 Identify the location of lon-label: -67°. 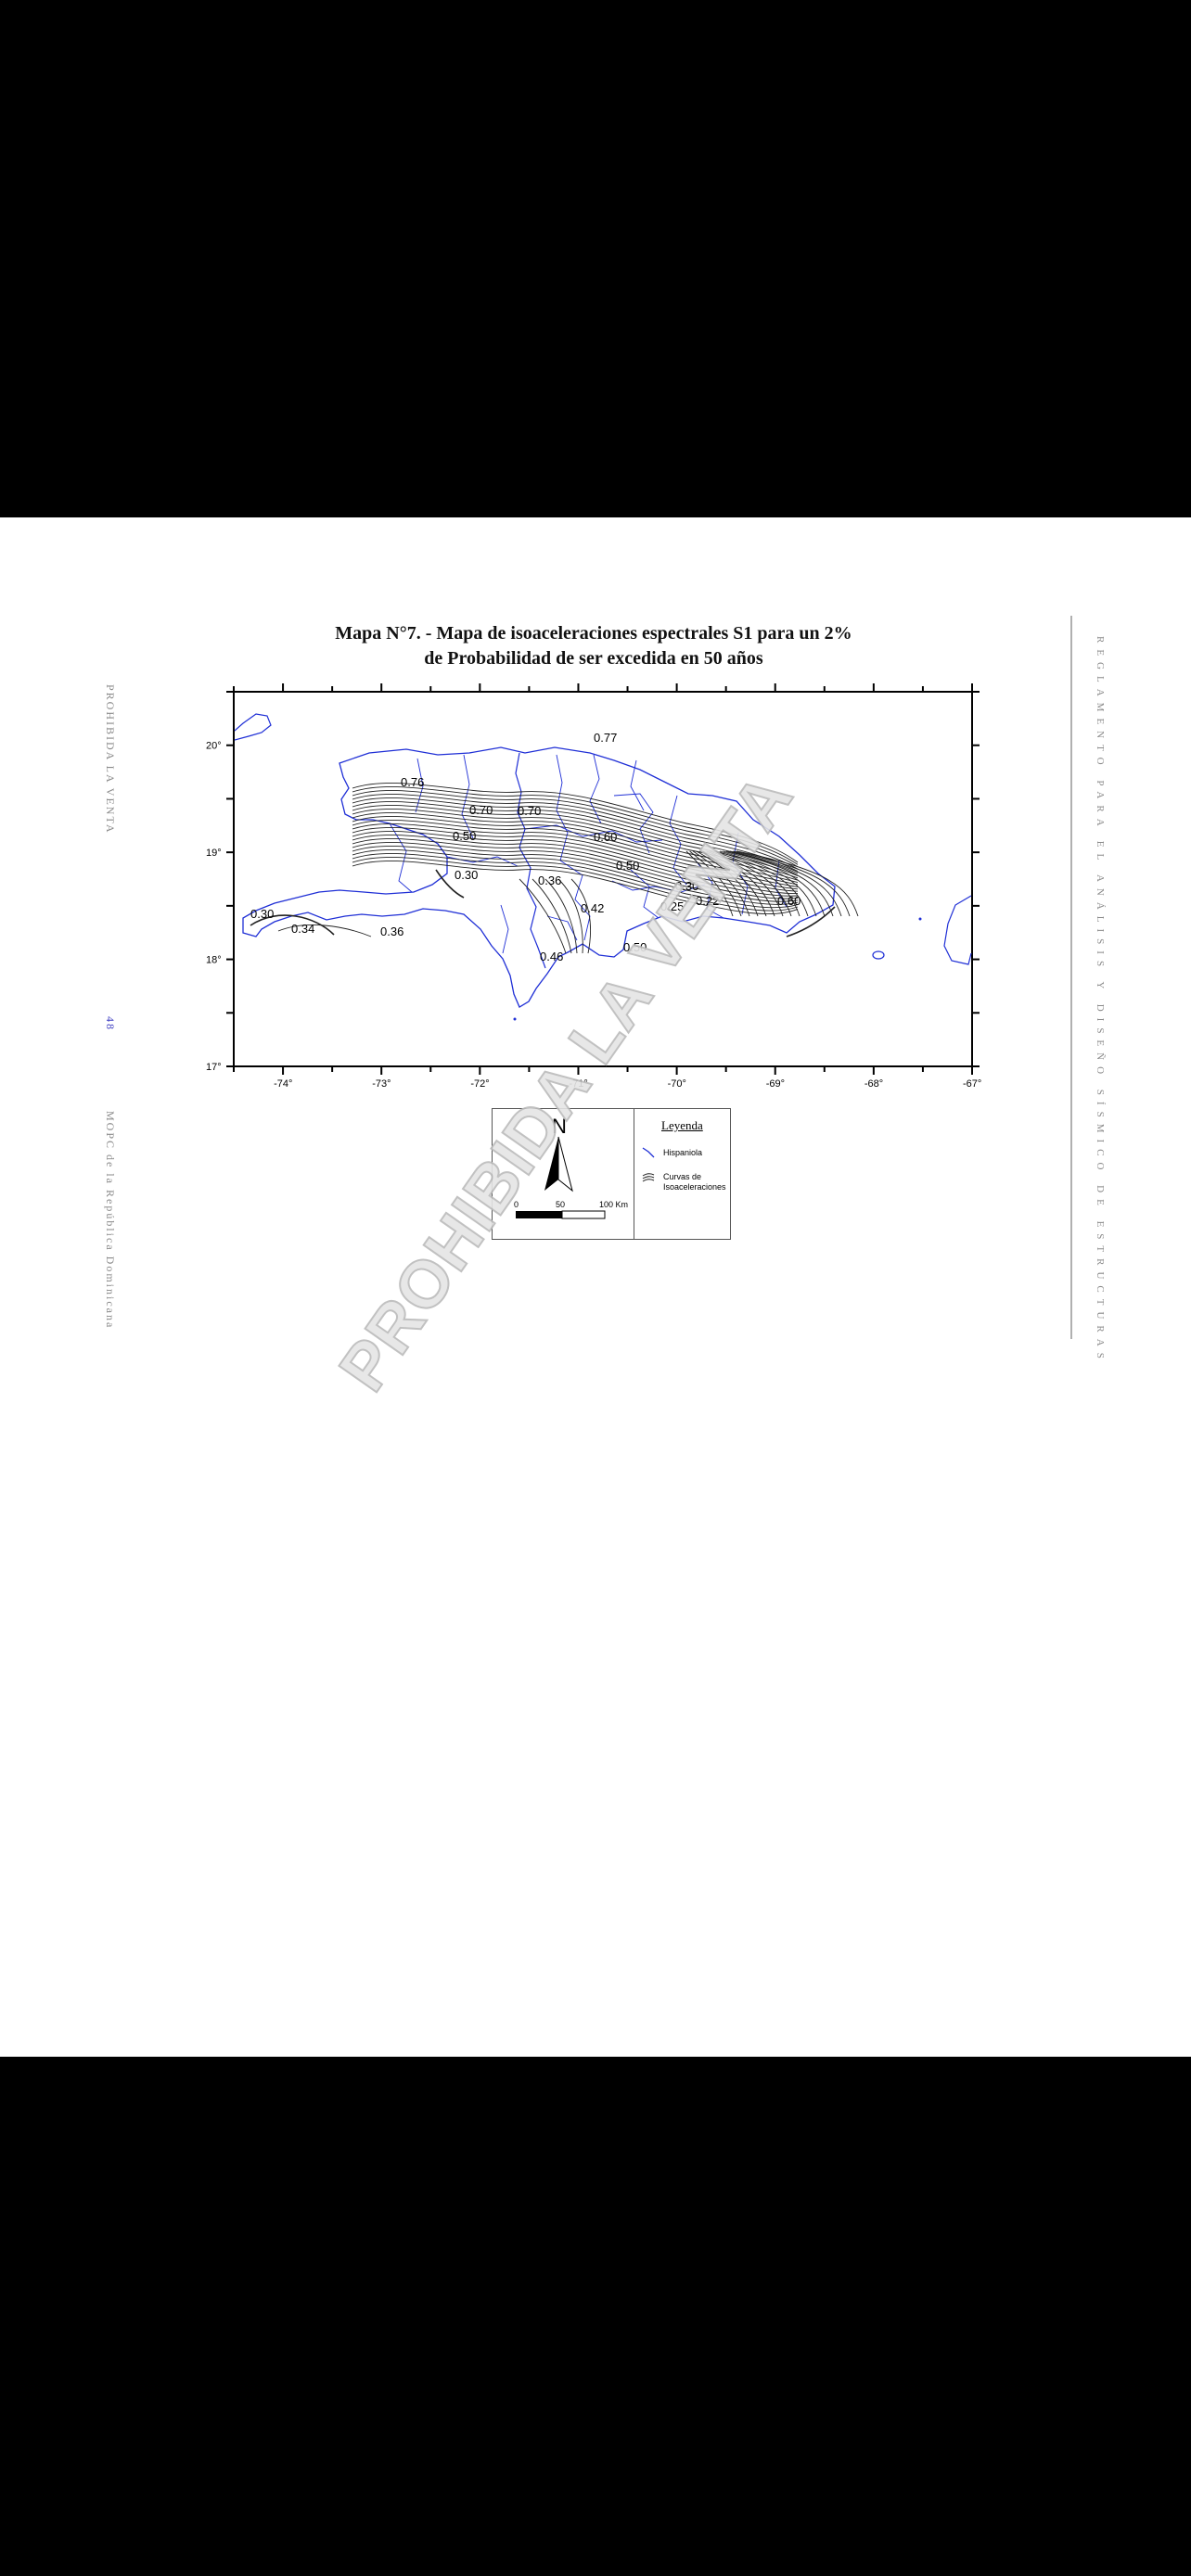
(972, 1084).